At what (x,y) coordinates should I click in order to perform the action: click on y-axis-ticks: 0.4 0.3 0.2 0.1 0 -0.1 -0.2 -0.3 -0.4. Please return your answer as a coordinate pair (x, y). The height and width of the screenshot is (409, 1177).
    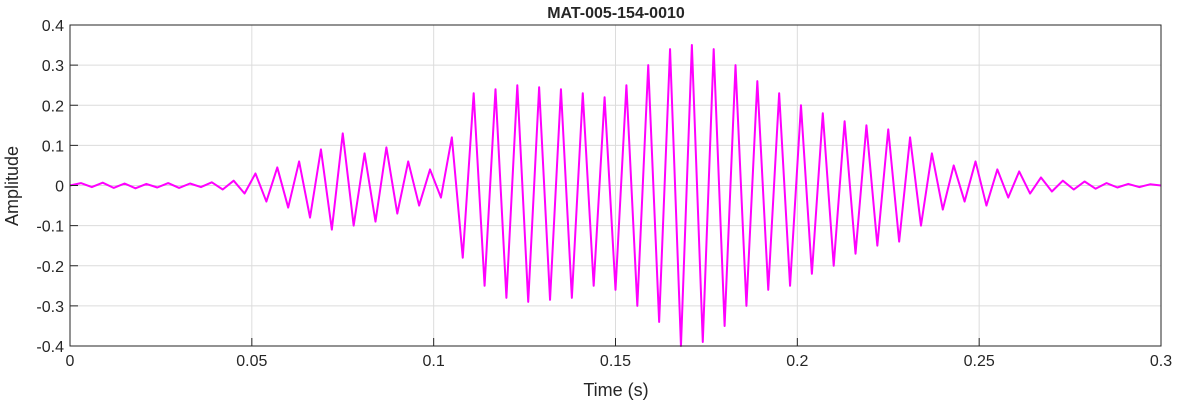
    Looking at the image, I should click on (57, 187).